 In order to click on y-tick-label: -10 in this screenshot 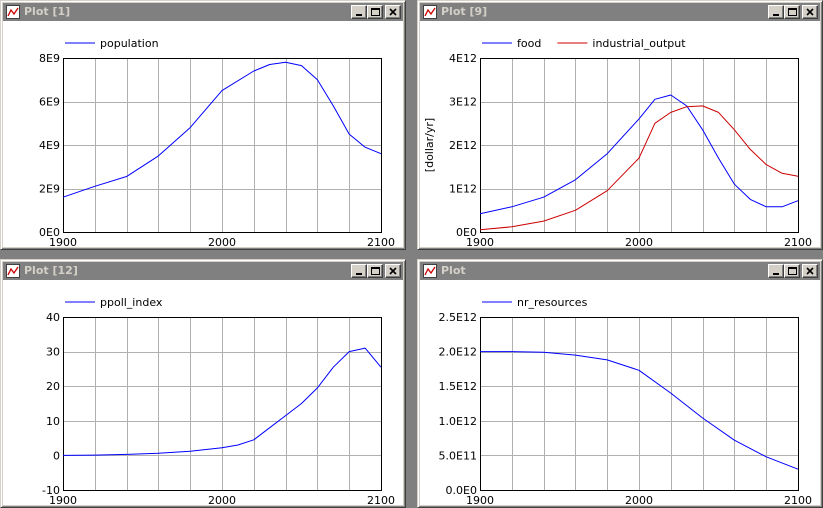, I will do `click(51, 490)`.